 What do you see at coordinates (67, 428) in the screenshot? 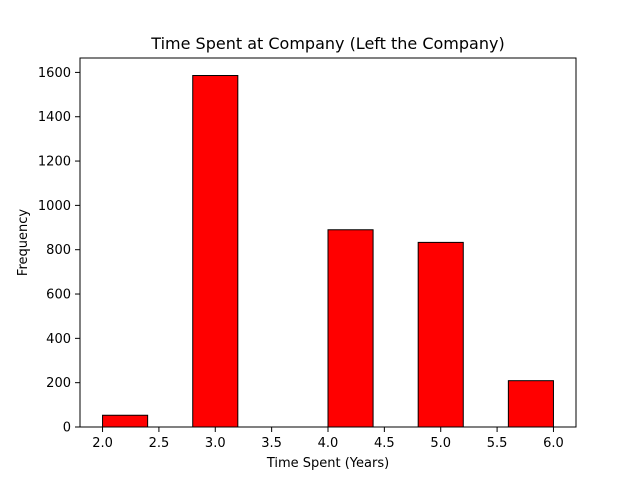
I see `y-tick-label-0: 0` at bounding box center [67, 428].